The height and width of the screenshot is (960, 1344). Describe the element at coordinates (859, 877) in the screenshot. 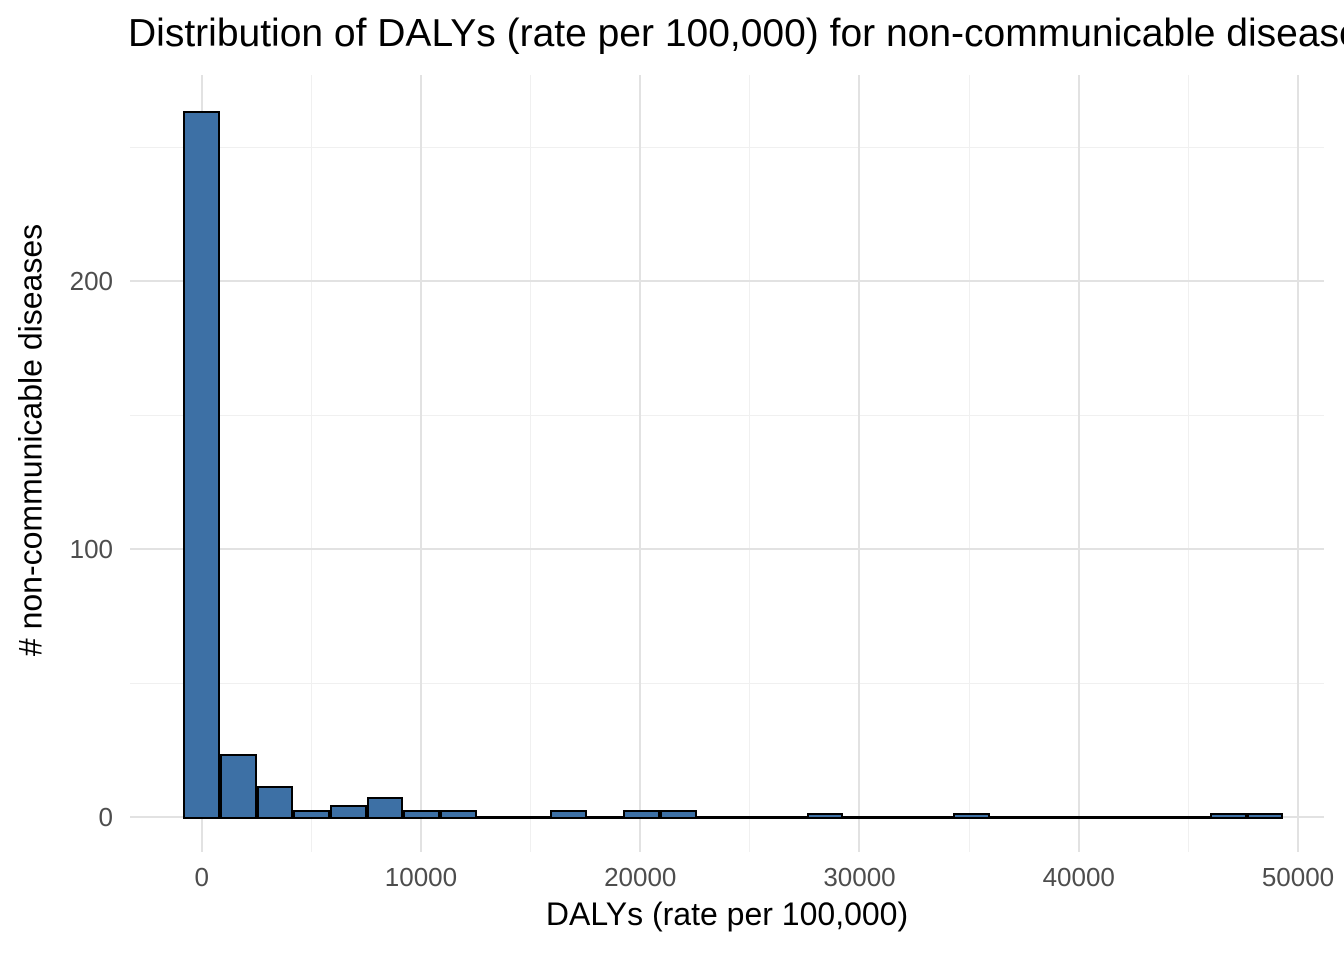

I see `x-tick-label: 30000` at that location.